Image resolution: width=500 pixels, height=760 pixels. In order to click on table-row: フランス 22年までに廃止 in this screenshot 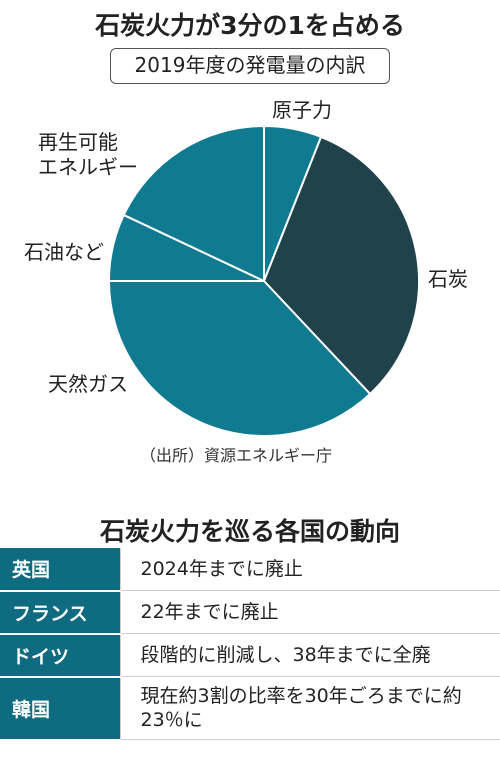, I will do `click(250, 612)`.